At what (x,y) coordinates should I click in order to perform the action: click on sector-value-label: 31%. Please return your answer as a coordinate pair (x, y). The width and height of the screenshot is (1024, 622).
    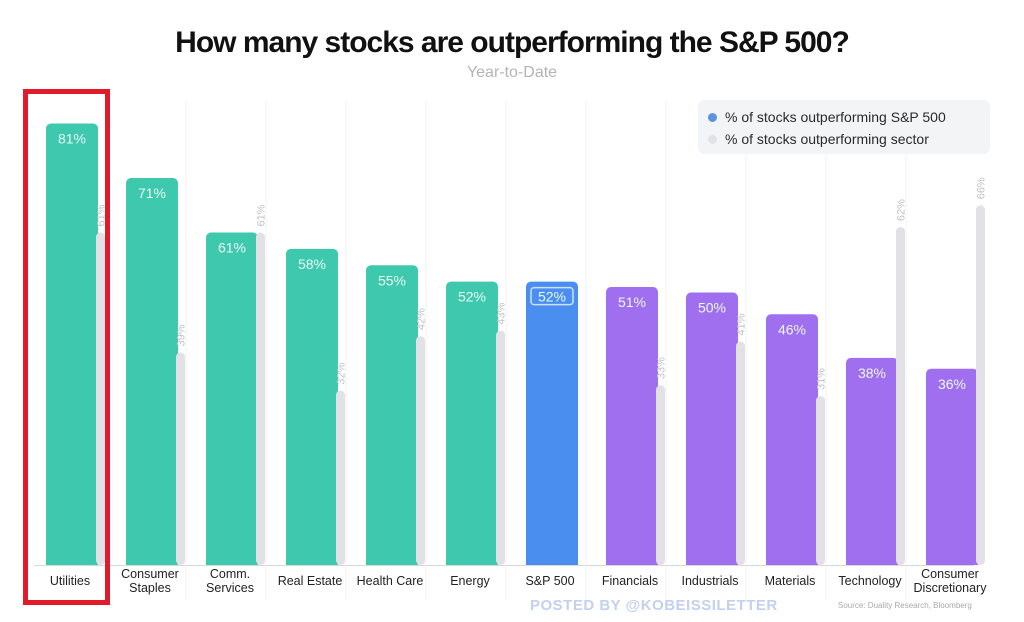
    Looking at the image, I should click on (822, 379).